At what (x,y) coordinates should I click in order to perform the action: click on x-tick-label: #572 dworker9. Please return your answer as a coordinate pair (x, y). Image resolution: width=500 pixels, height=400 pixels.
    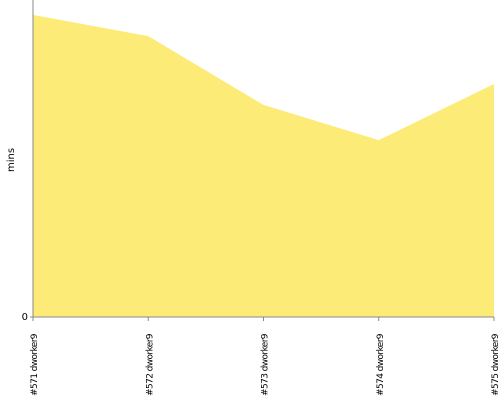
    Looking at the image, I should click on (150, 364).